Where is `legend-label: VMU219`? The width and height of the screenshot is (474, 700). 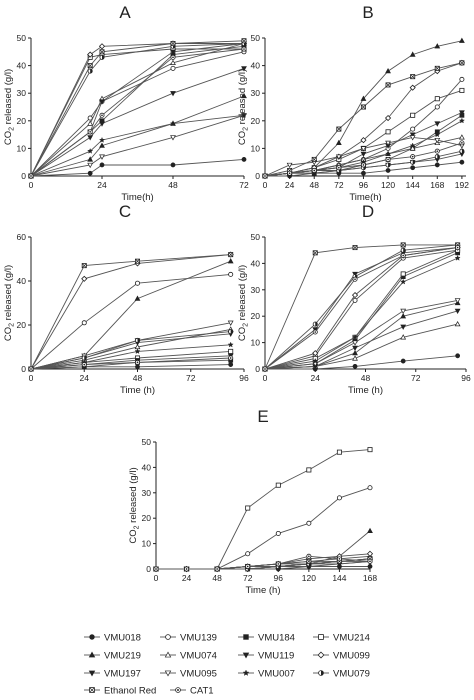
legend-label: VMU219 is located at coordinates (122, 656).